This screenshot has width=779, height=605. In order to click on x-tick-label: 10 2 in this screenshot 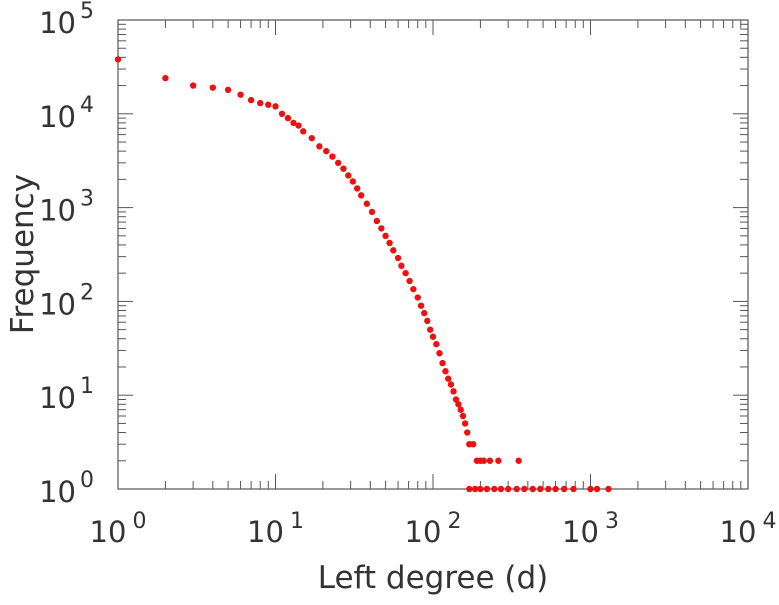, I will do `click(433, 529)`.